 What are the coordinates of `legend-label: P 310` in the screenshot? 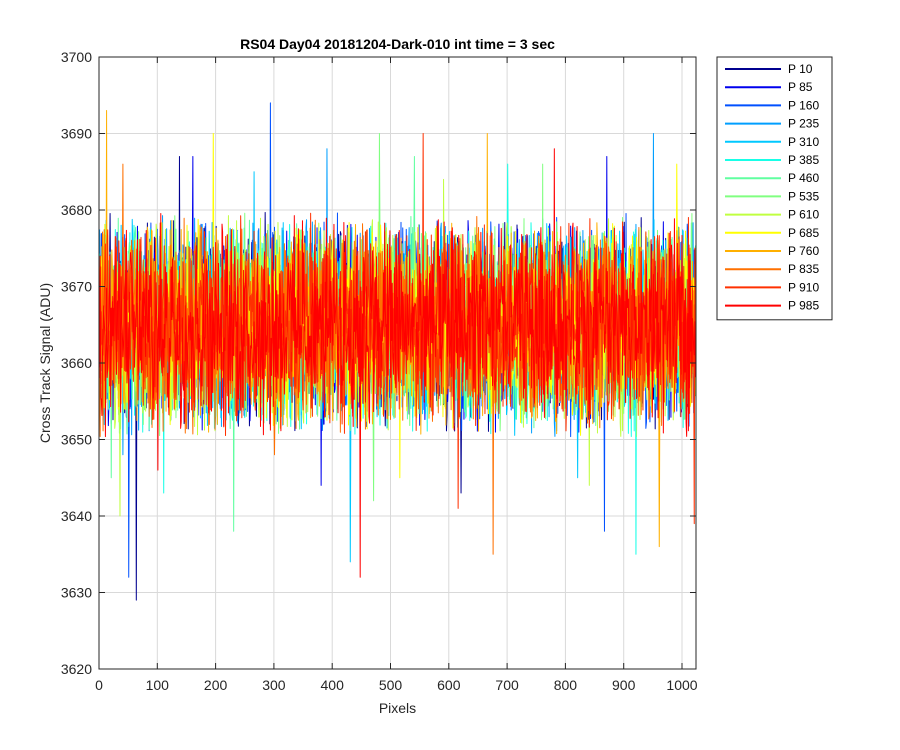 It's located at (803, 142).